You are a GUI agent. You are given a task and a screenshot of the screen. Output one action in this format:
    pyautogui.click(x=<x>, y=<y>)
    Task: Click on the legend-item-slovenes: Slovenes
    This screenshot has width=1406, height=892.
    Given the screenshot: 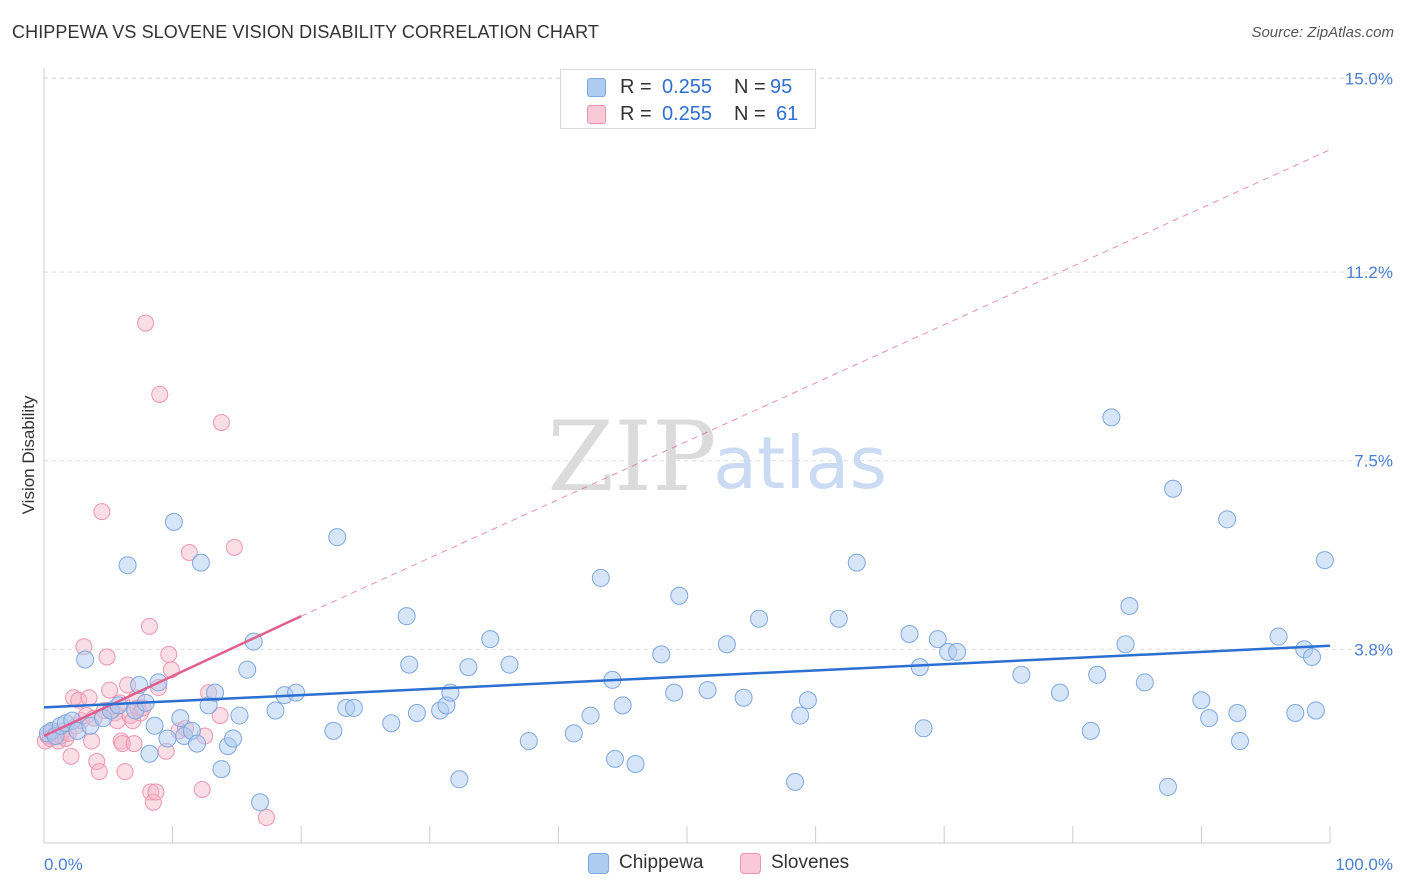 What is the action you would take?
    pyautogui.click(x=794, y=863)
    